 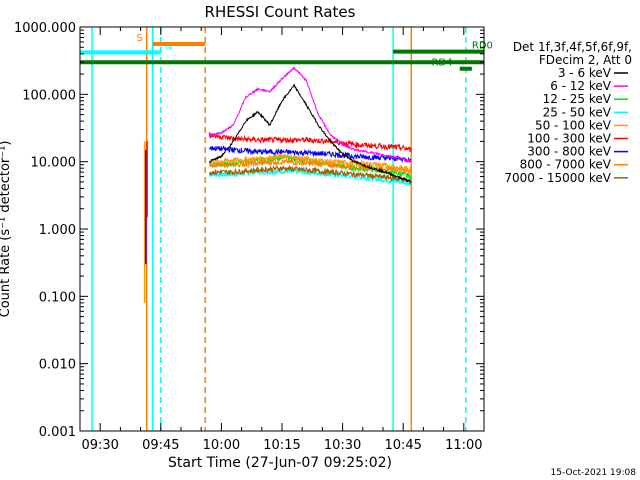 What do you see at coordinates (572, 47) in the screenshot?
I see `legend-header-line-1: Det 1f,3f,4f,5f,6f,9f,` at bounding box center [572, 47].